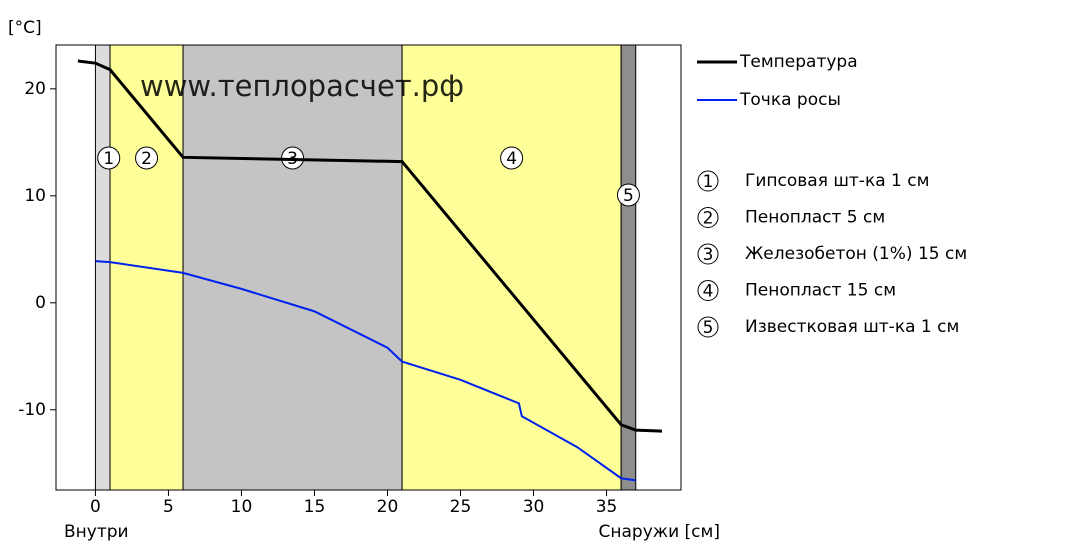 The width and height of the screenshot is (1073, 544). What do you see at coordinates (837, 181) in the screenshot?
I see `layer-list-name: Гипсовая шт-ка 1 см` at bounding box center [837, 181].